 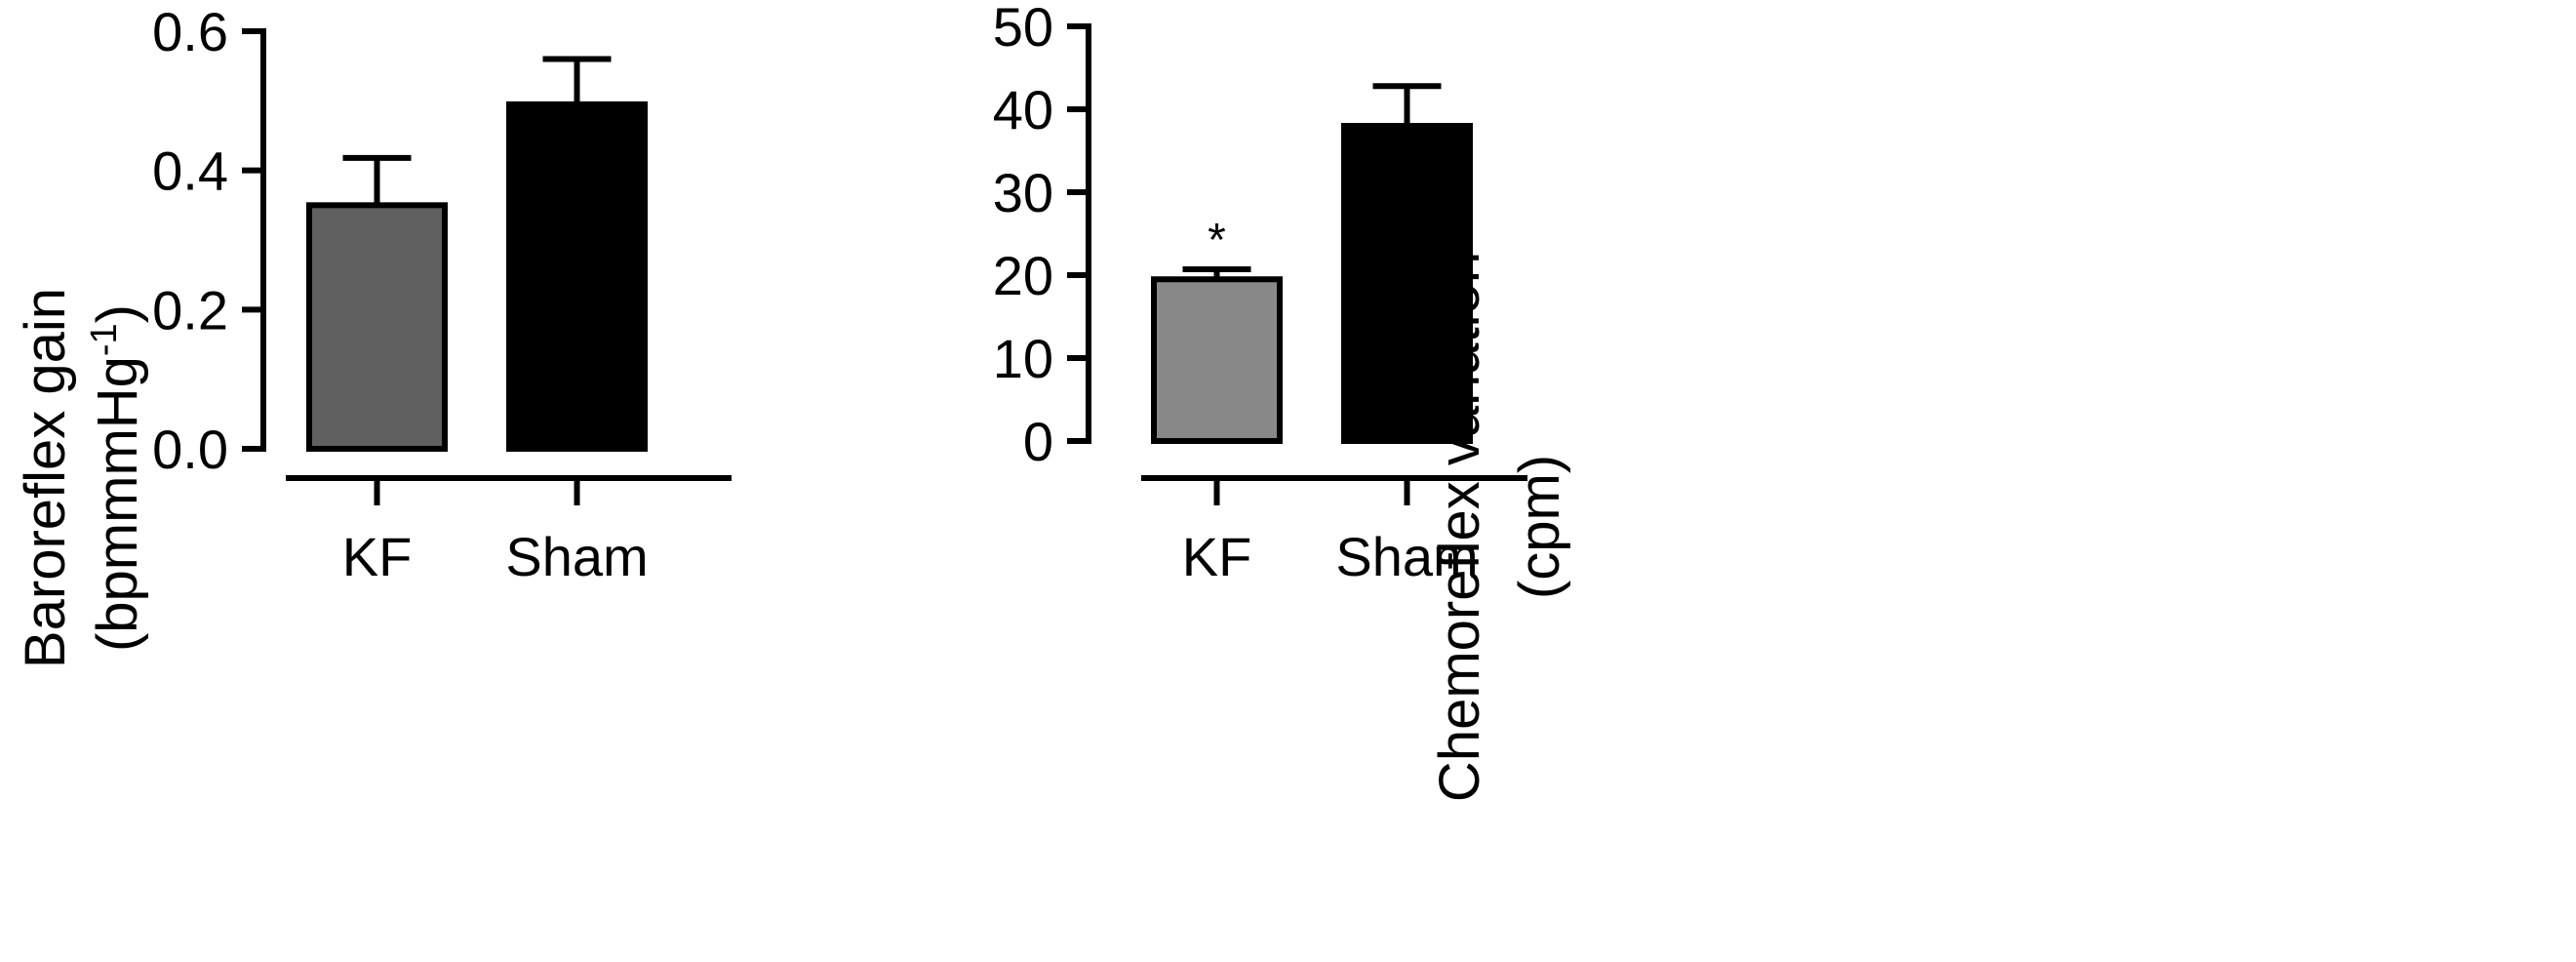 What do you see at coordinates (104, 339) in the screenshot?
I see `y-axis-title-superscript: -1` at bounding box center [104, 339].